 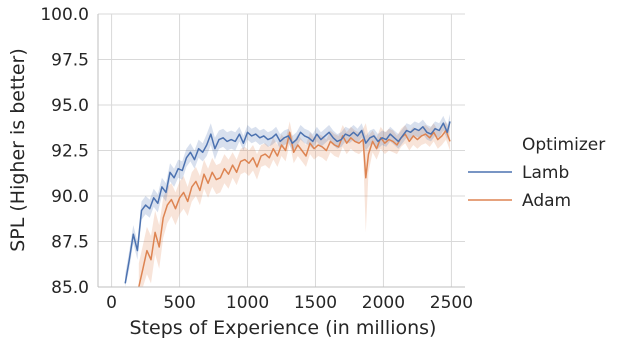 I want to click on y-tick-label: 87.5, so click(x=70, y=243).